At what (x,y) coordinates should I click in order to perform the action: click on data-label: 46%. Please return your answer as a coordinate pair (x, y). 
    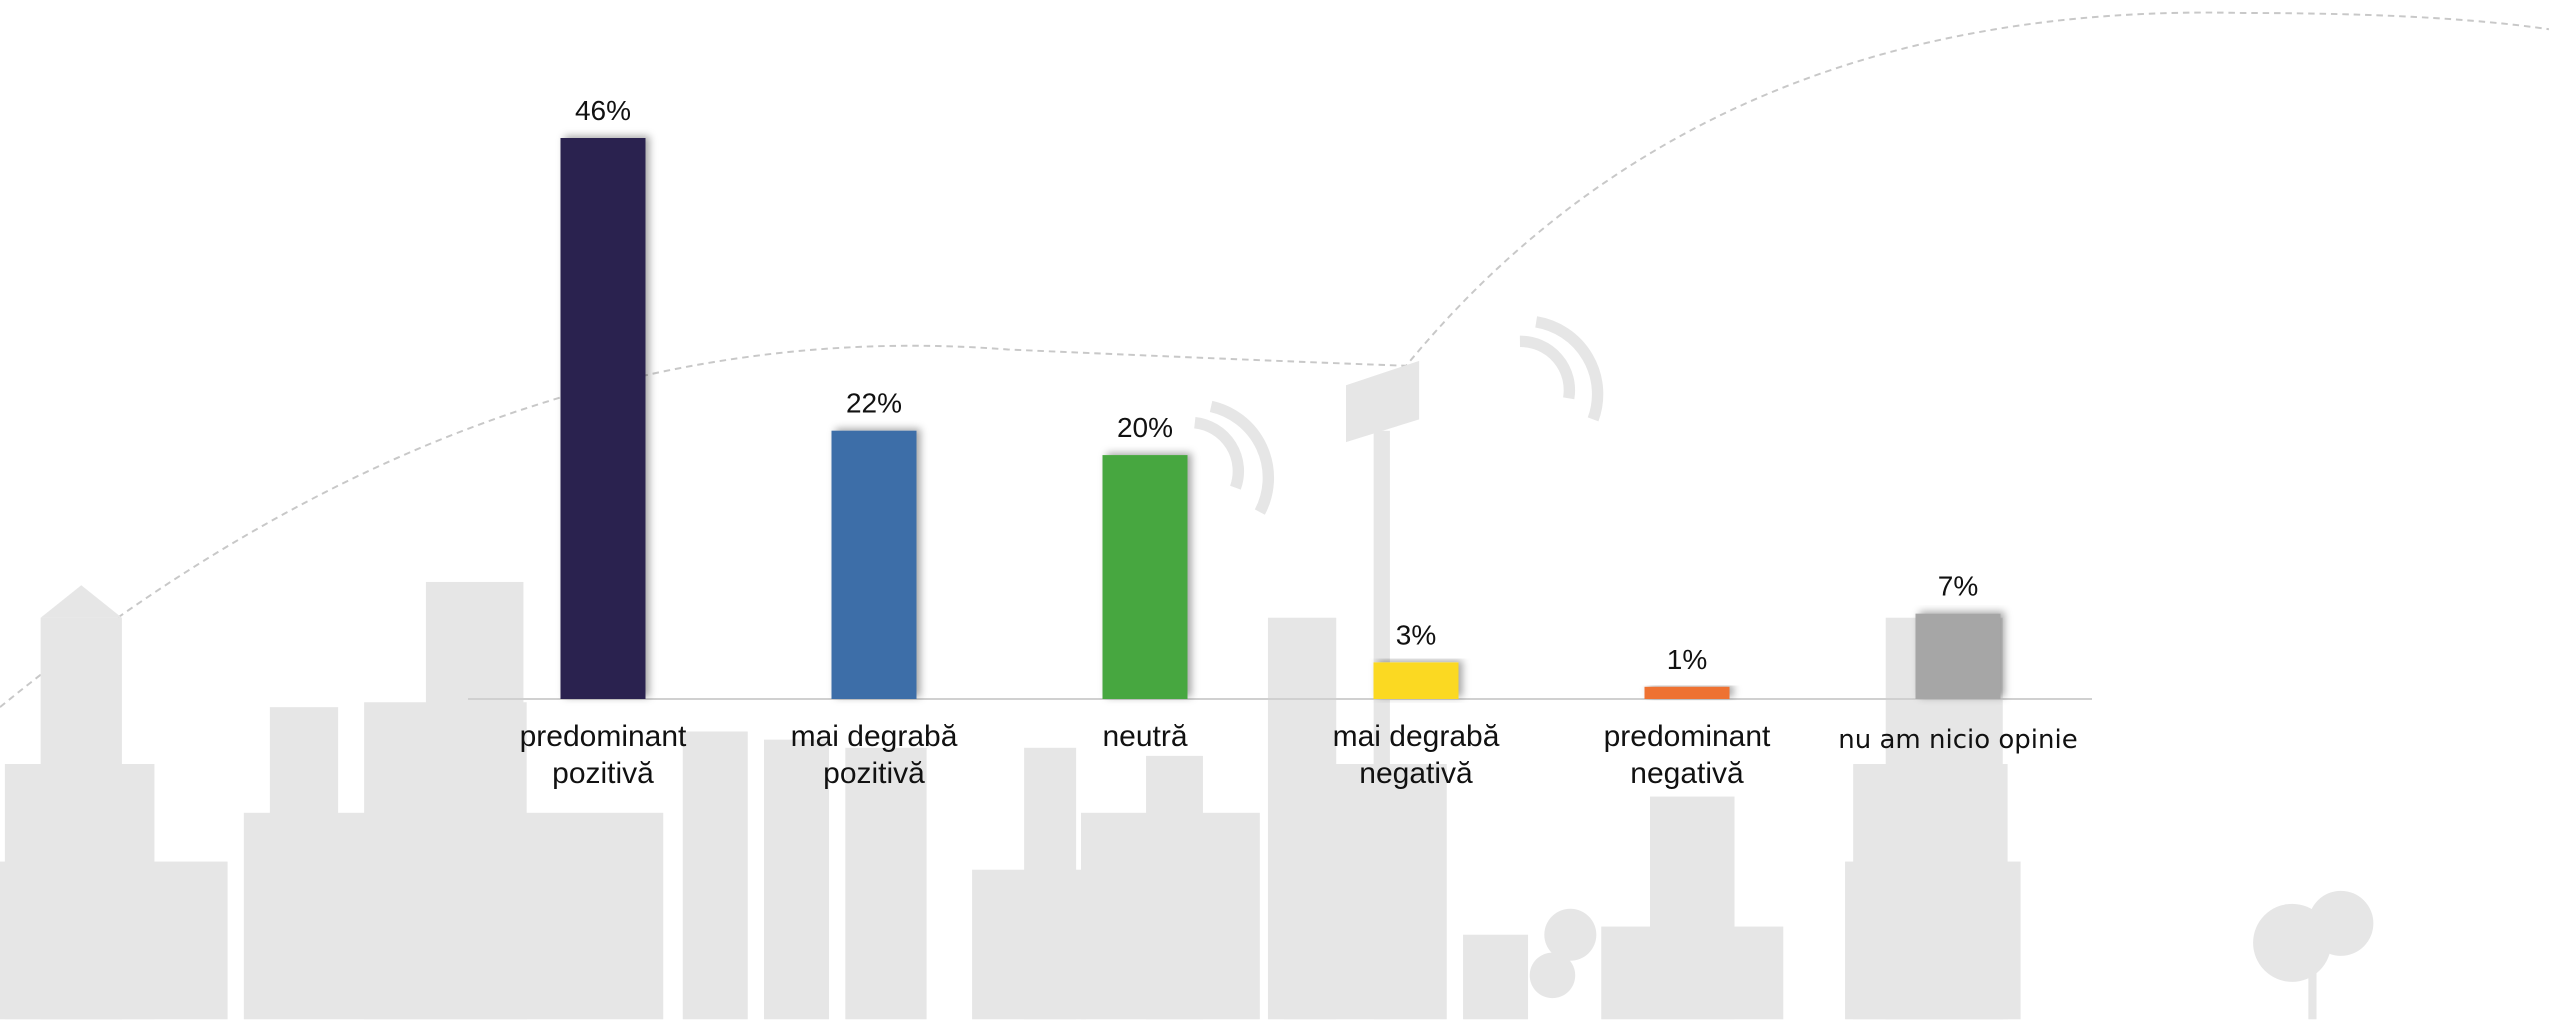
    Looking at the image, I should click on (603, 110).